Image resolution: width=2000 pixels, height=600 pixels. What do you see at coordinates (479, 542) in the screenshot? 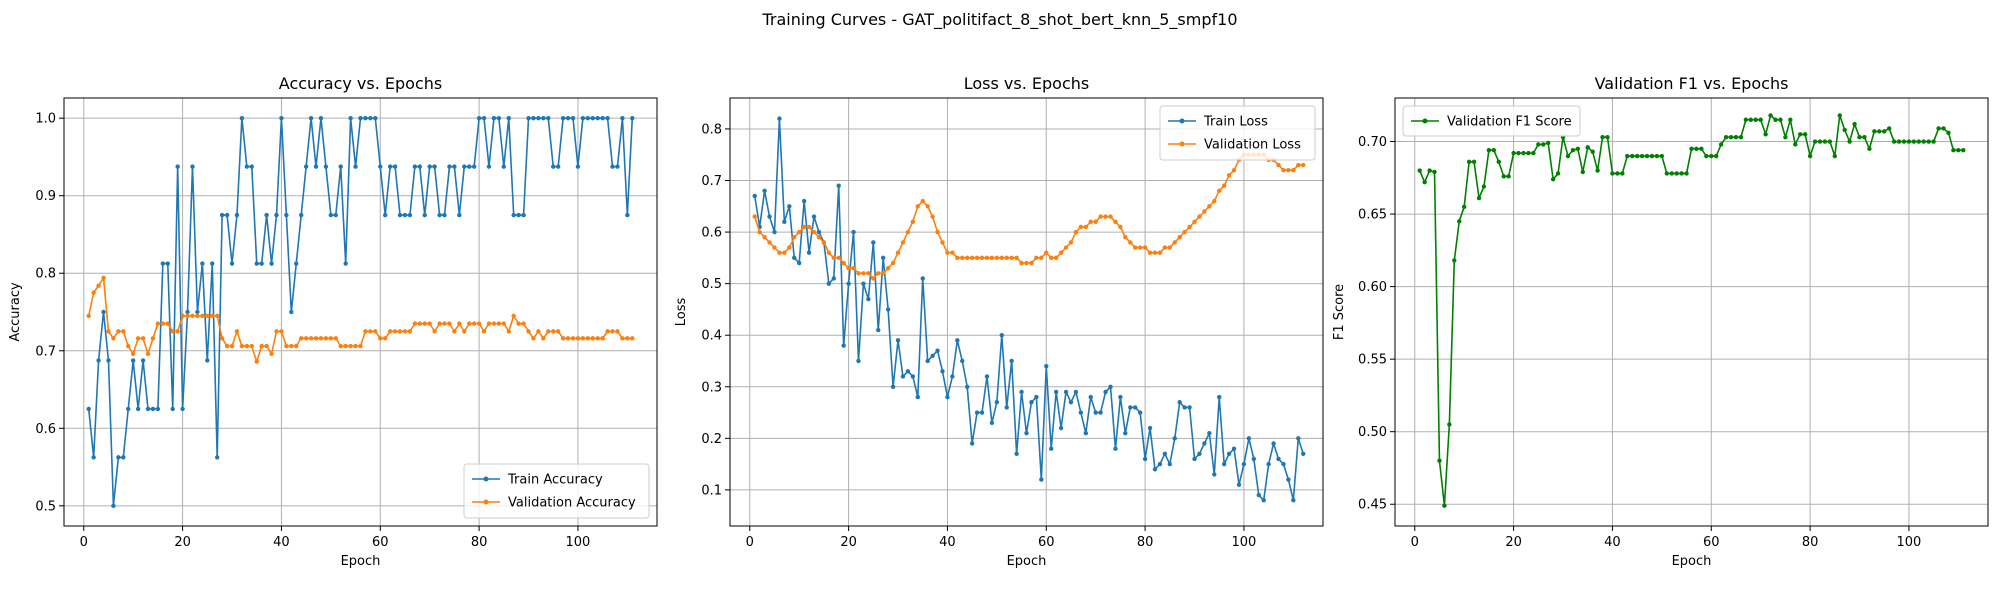
I see `x-tick-label: 80` at bounding box center [479, 542].